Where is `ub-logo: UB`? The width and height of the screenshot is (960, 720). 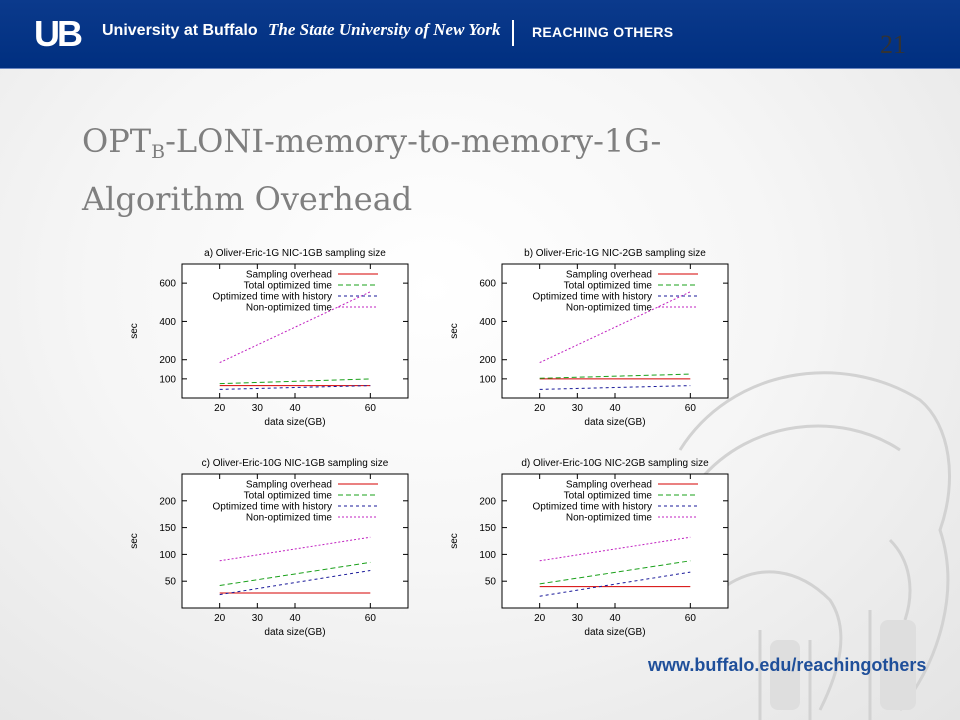 ub-logo: UB is located at coordinates (59, 34).